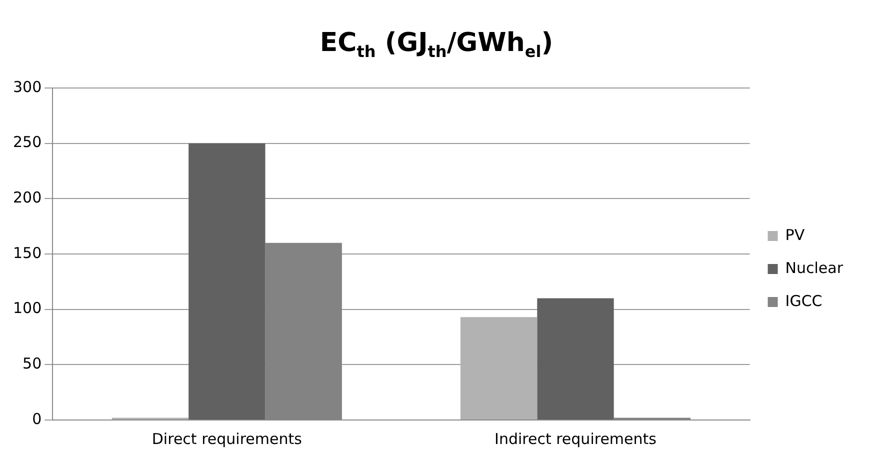 The image size is (873, 466). Describe the element at coordinates (27, 142) in the screenshot. I see `y-tick-label: 250` at that location.